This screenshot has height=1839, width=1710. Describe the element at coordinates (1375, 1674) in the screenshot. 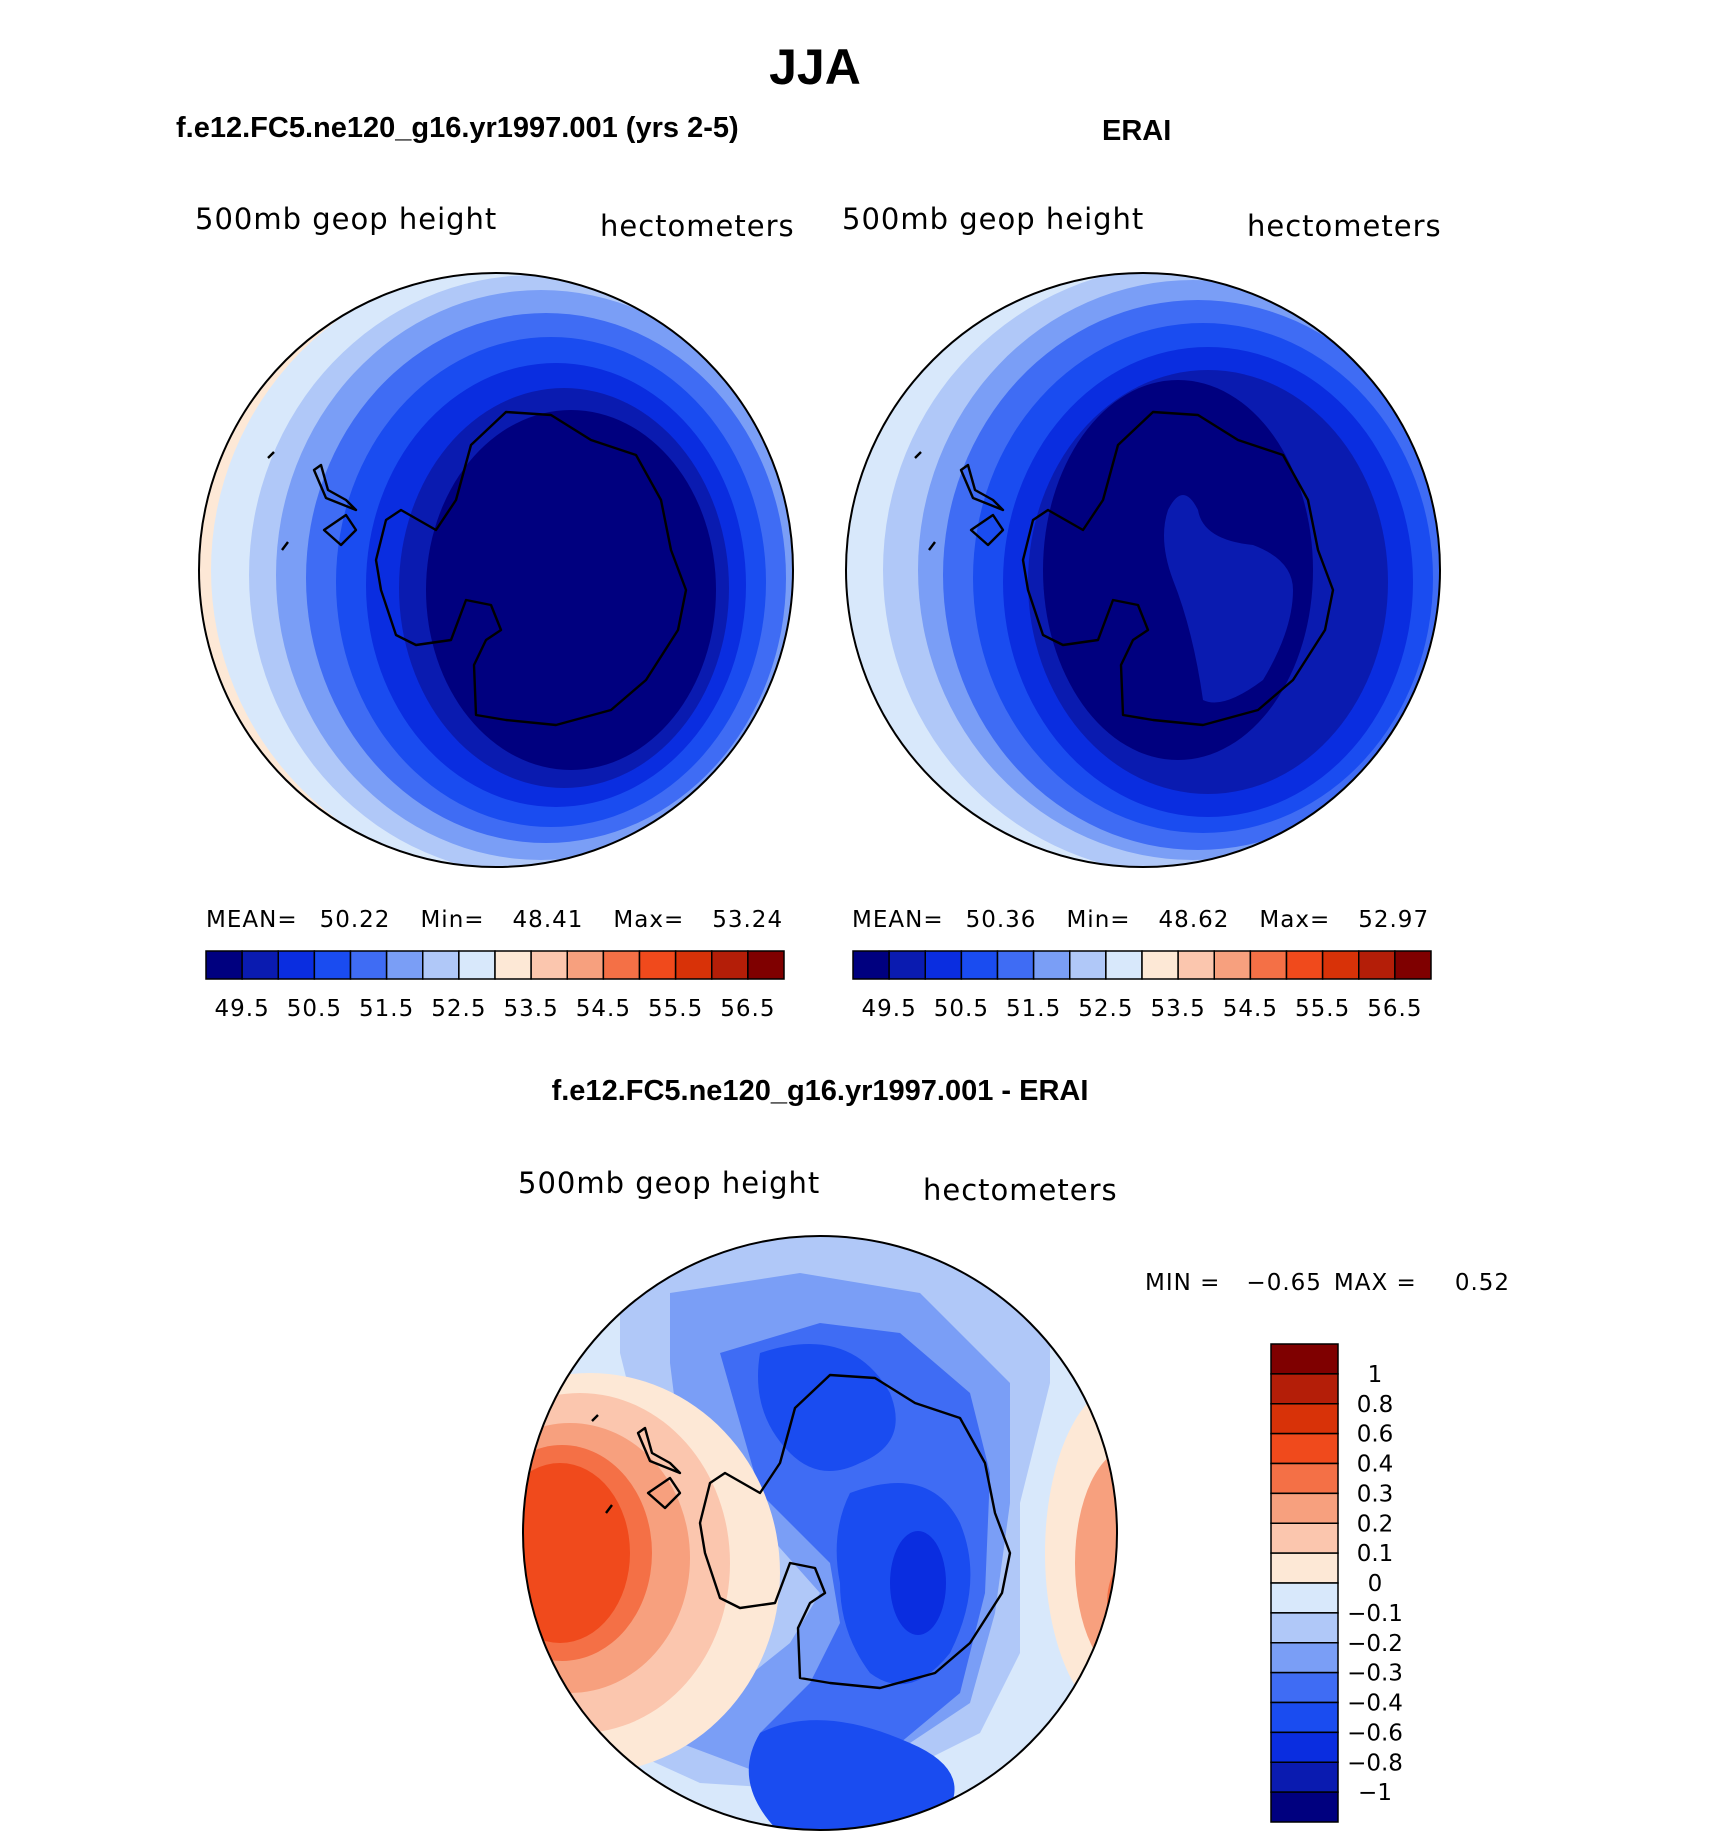

I see `colorbar-tick-label: −0.3` at that location.